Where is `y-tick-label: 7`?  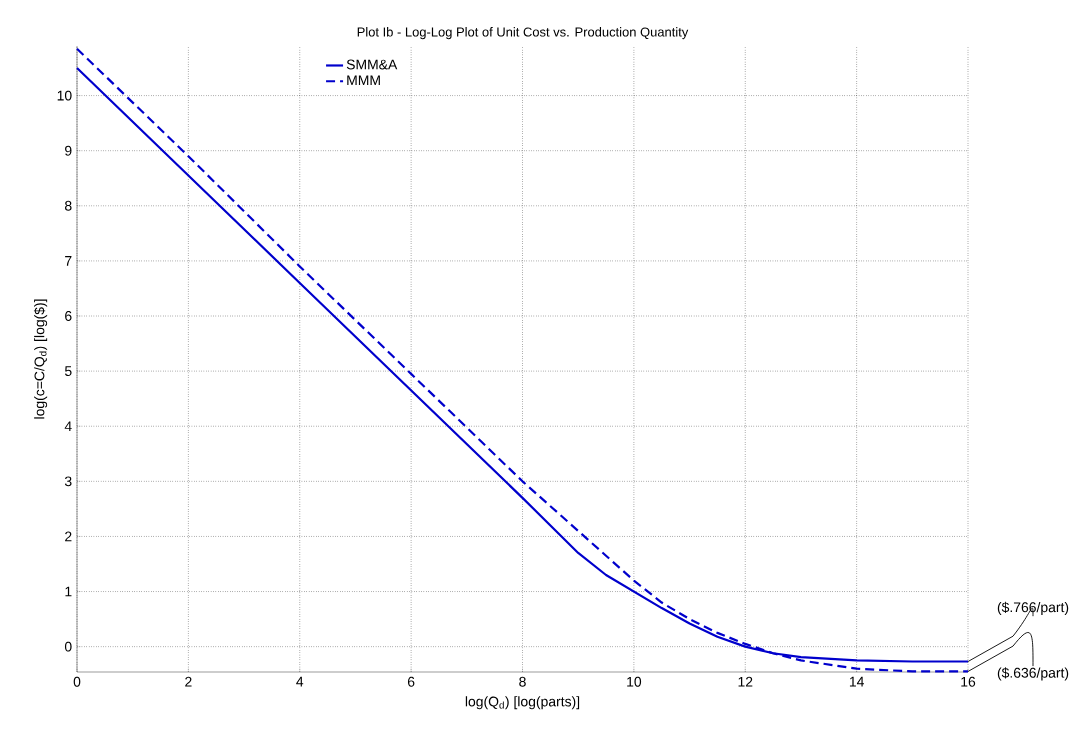 y-tick-label: 7 is located at coordinates (68, 261).